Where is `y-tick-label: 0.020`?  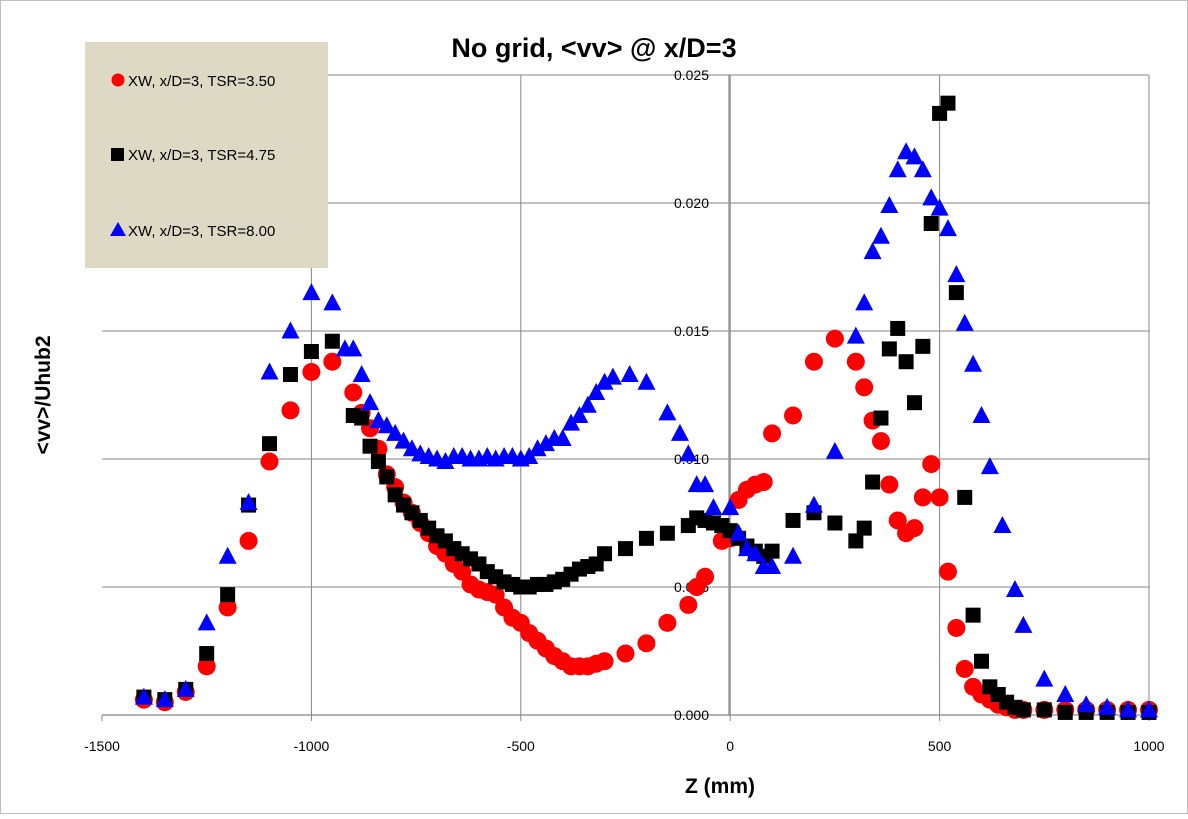
y-tick-label: 0.020 is located at coordinates (691, 203).